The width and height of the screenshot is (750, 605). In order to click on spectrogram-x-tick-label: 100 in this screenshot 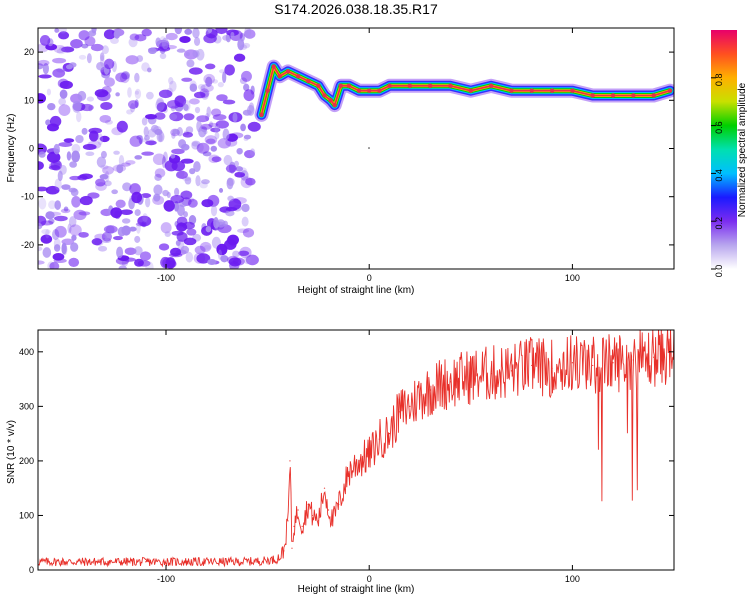, I will do `click(572, 278)`.